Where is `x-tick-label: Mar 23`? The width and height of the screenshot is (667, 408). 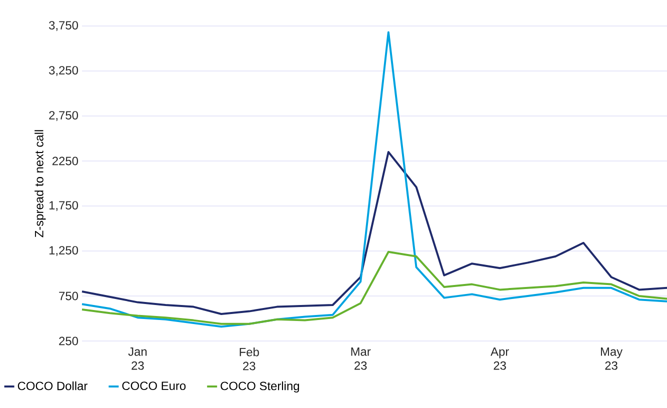 x-tick-label: Mar 23 is located at coordinates (361, 359).